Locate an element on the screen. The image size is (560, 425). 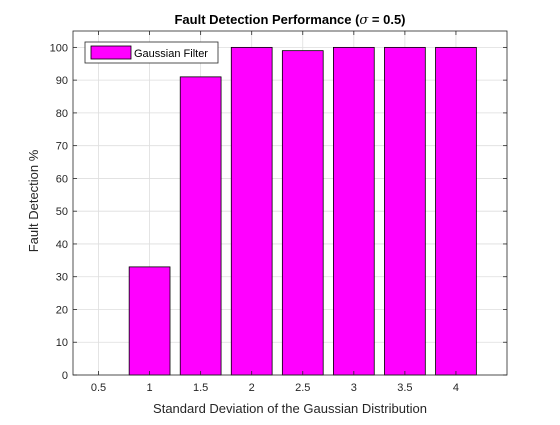
y-tick-label: 50 is located at coordinates (62, 212).